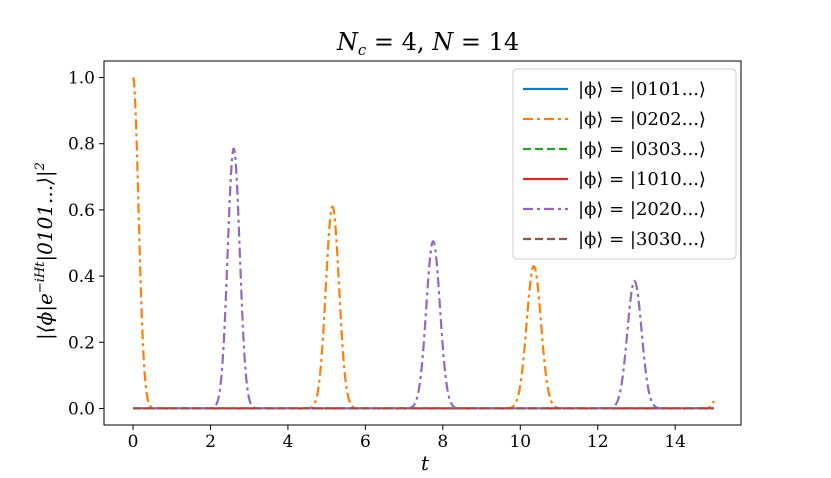 This screenshot has height=478, width=831. What do you see at coordinates (210, 442) in the screenshot?
I see `x-tick-label: 2` at bounding box center [210, 442].